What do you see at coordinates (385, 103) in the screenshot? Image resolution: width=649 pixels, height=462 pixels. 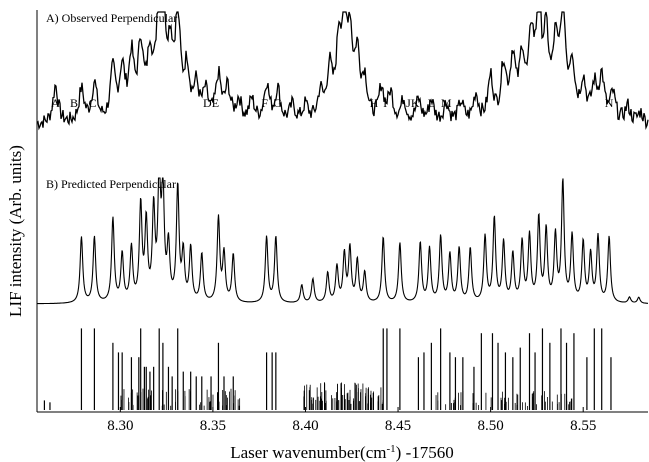 I see `peak-label: I` at bounding box center [385, 103].